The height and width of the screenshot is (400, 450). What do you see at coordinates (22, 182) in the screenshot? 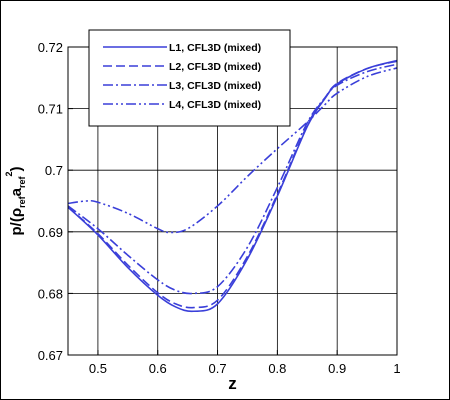
I see `y-axis-title-sub2: ref` at bounding box center [22, 182].